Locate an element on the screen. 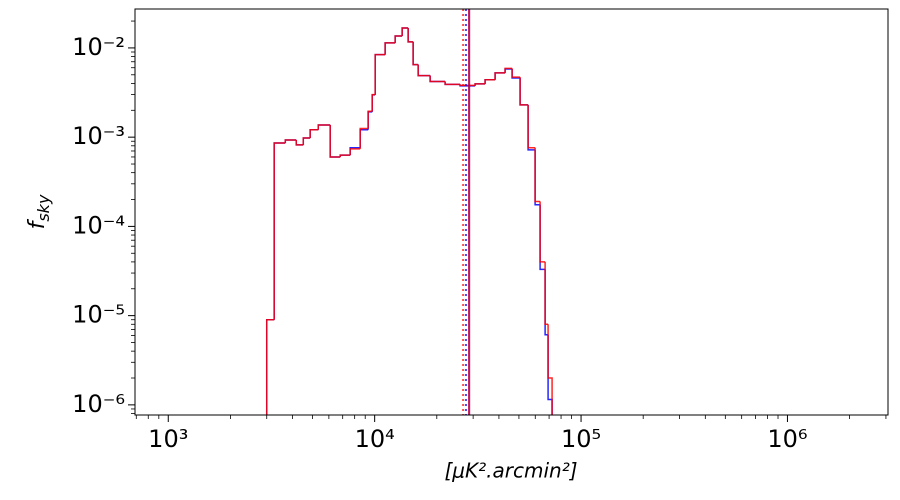 Image resolution: width=900 pixels, height=500 pixels. y-tick-label: 10⁻² is located at coordinates (98, 47).